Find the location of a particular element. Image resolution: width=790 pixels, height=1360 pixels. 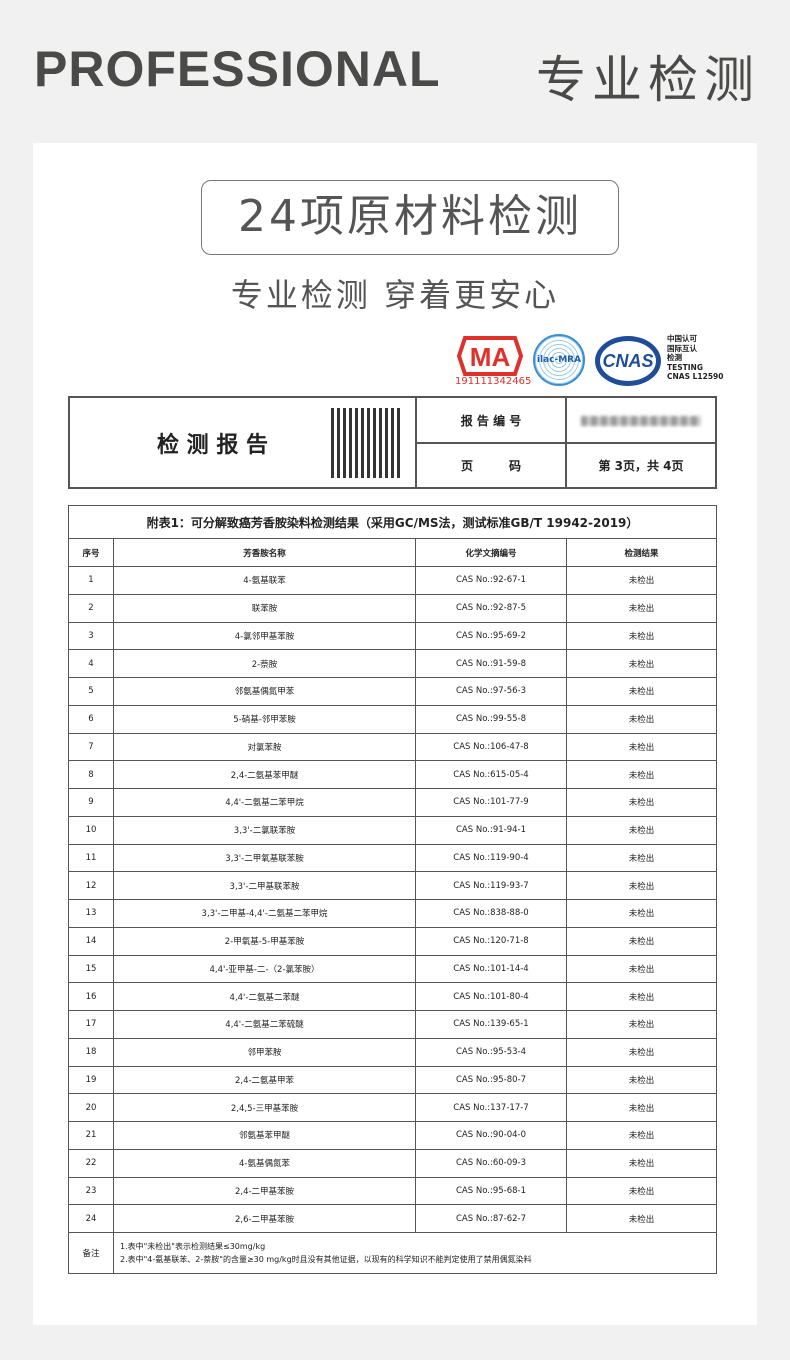

row-name: 邻氨基苯甲醚 is located at coordinates (264, 1135).